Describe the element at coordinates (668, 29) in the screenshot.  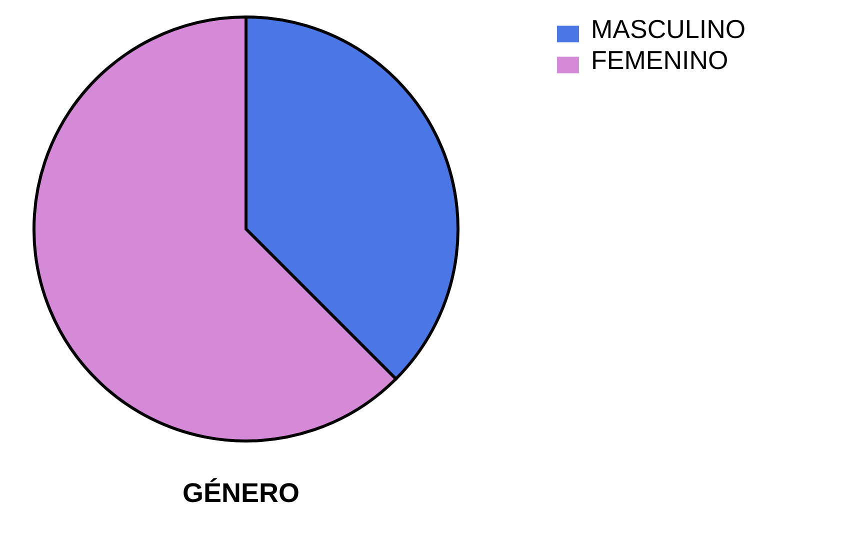
I see `legend-label: MASCULINO` at that location.